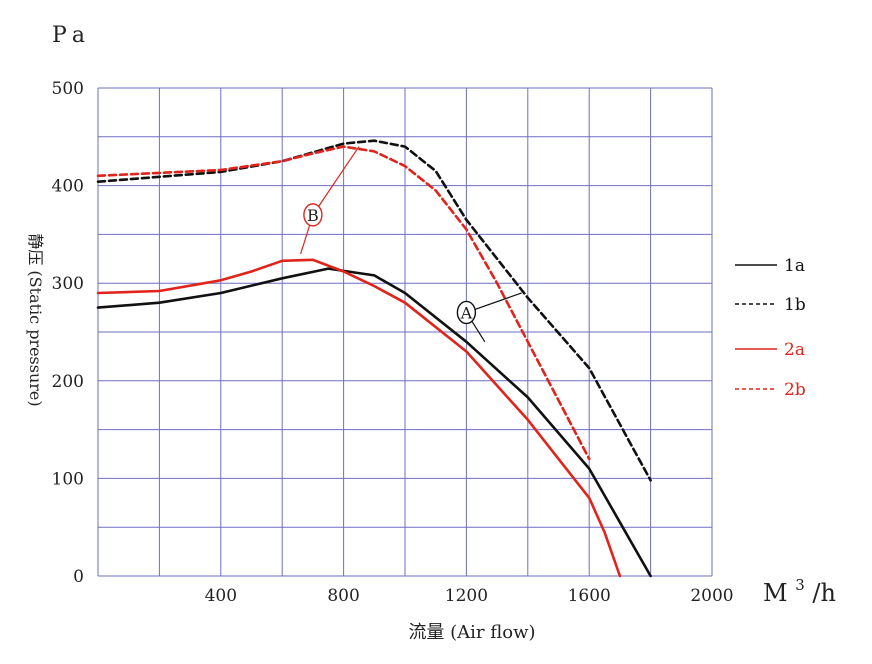  I want to click on x-tick-label: 400, so click(221, 596).